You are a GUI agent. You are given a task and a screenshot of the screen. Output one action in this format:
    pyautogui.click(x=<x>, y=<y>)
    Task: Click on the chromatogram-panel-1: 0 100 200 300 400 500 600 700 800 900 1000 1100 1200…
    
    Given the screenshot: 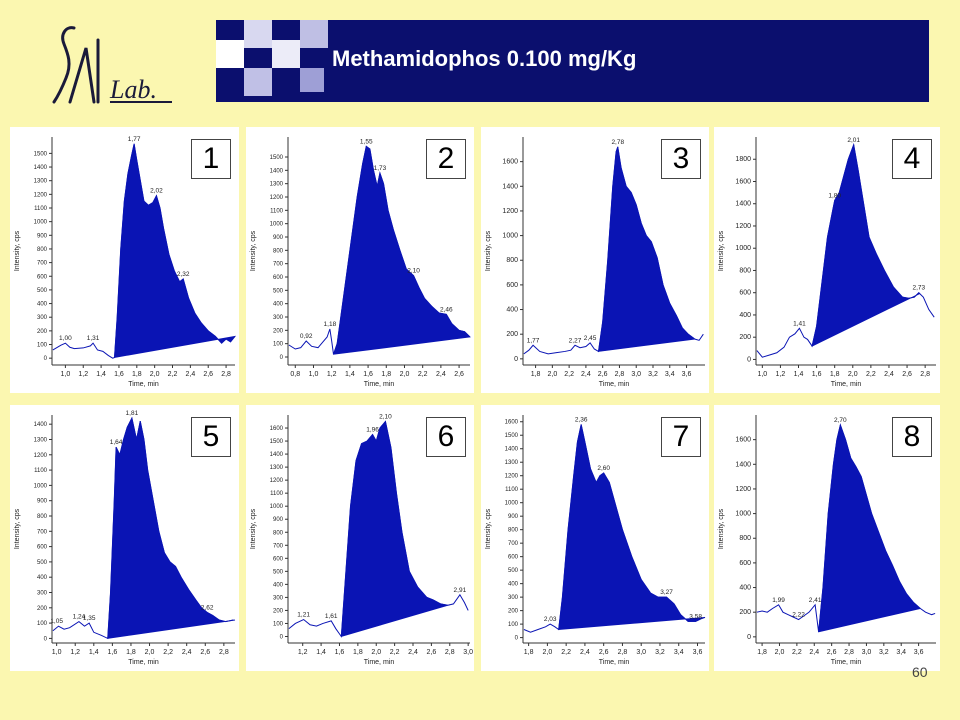 What is the action you would take?
    pyautogui.click(x=124, y=260)
    